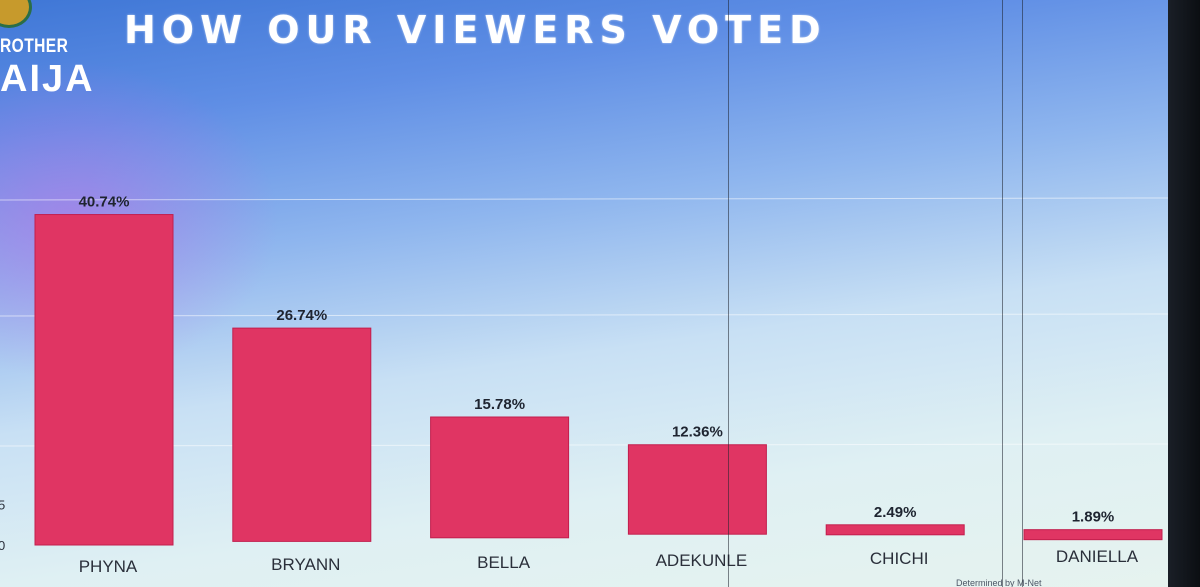 The width and height of the screenshot is (1200, 587). I want to click on bar-value-label: 15.78%, so click(499, 404).